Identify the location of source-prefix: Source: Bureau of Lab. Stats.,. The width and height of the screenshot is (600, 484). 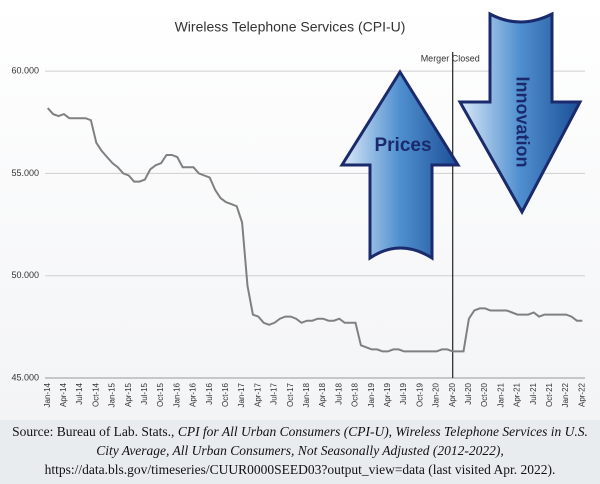
(93, 431).